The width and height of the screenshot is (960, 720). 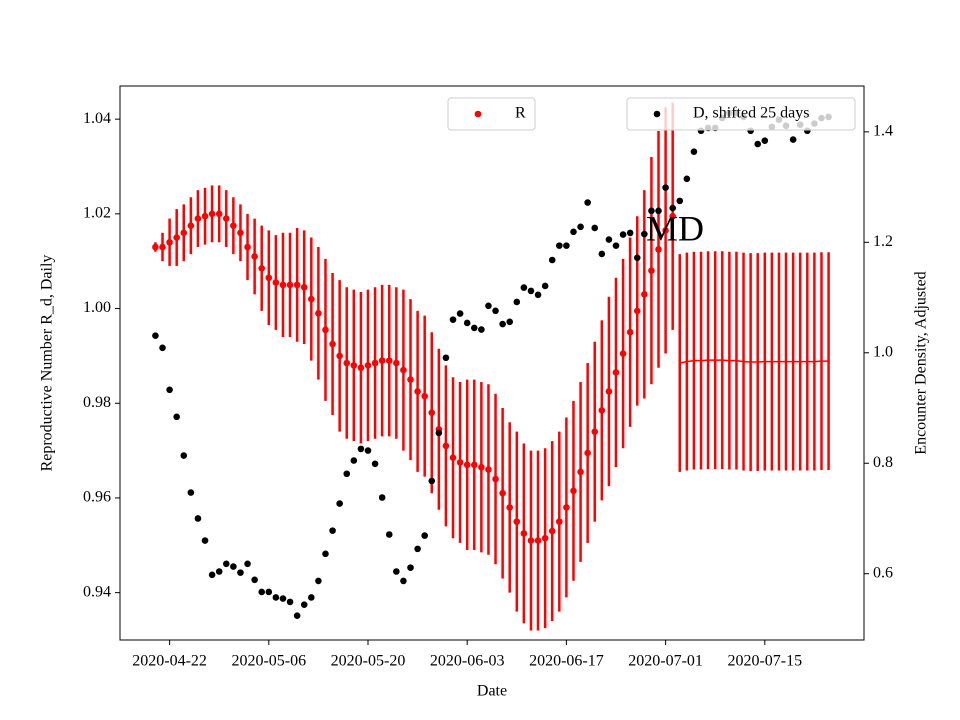 What do you see at coordinates (97, 591) in the screenshot?
I see `y-tick-label: 0.94` at bounding box center [97, 591].